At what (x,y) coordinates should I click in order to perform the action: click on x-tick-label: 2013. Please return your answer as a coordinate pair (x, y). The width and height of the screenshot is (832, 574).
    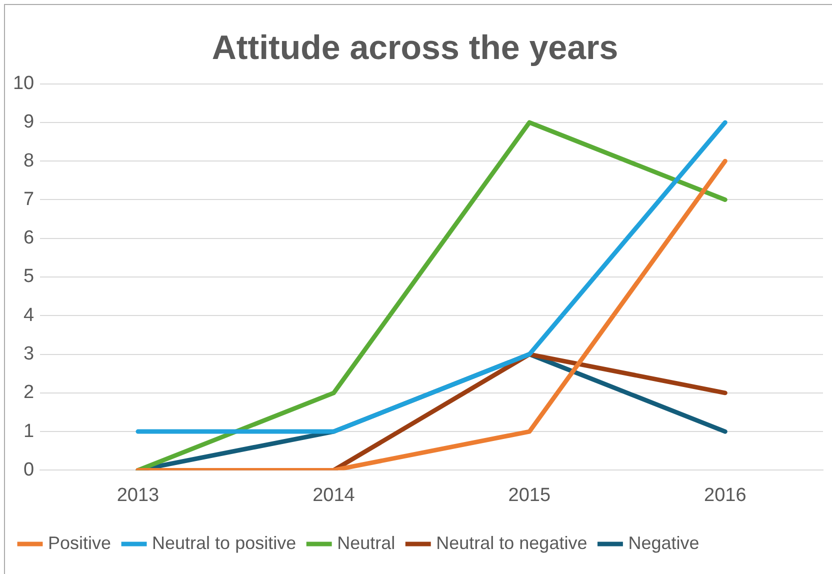
    Looking at the image, I should click on (138, 495).